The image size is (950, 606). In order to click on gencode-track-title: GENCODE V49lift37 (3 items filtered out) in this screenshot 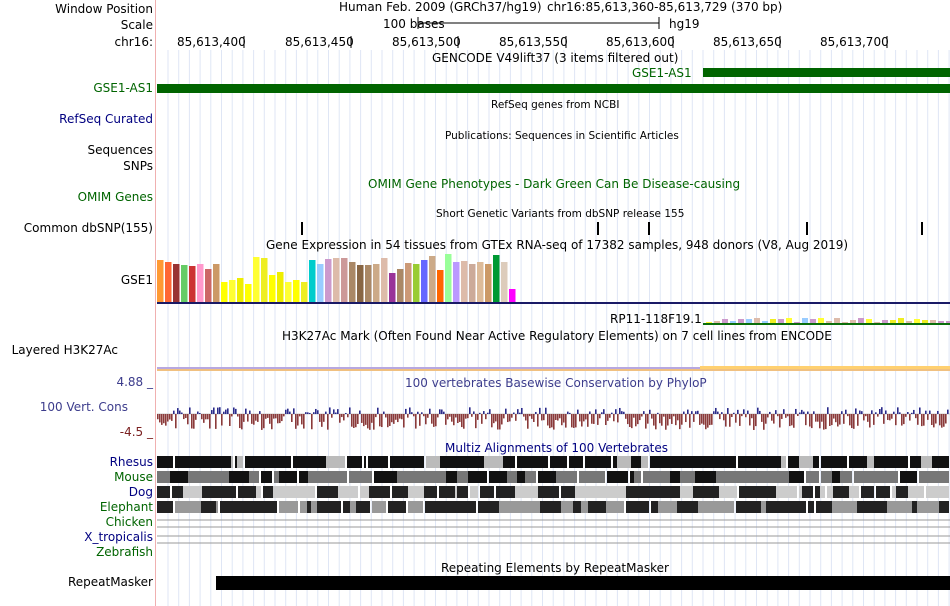, I will do `click(555, 58)`.